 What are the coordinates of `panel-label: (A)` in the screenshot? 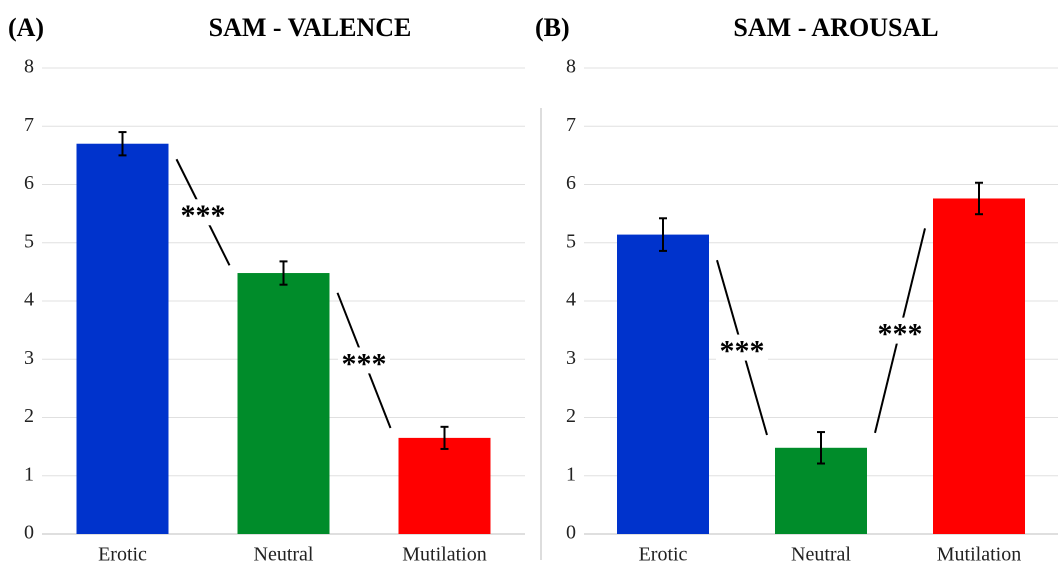 It's located at (26, 27).